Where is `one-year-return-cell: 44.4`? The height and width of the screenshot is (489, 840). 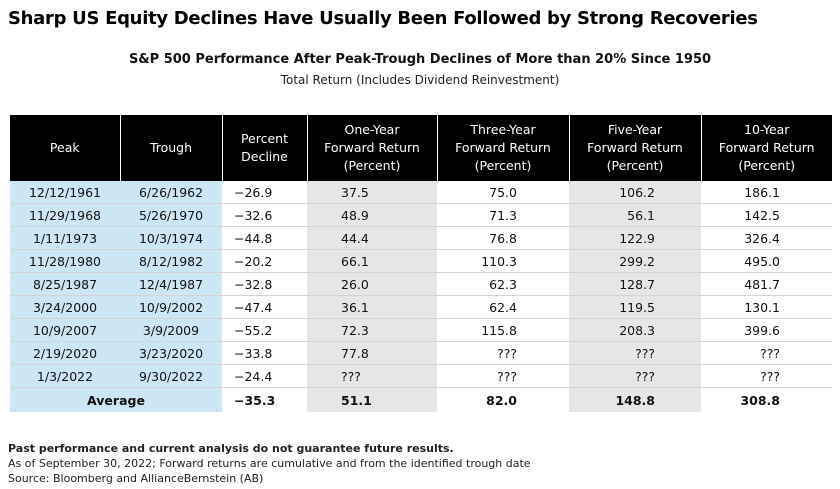 one-year-return-cell: 44.4 is located at coordinates (372, 238).